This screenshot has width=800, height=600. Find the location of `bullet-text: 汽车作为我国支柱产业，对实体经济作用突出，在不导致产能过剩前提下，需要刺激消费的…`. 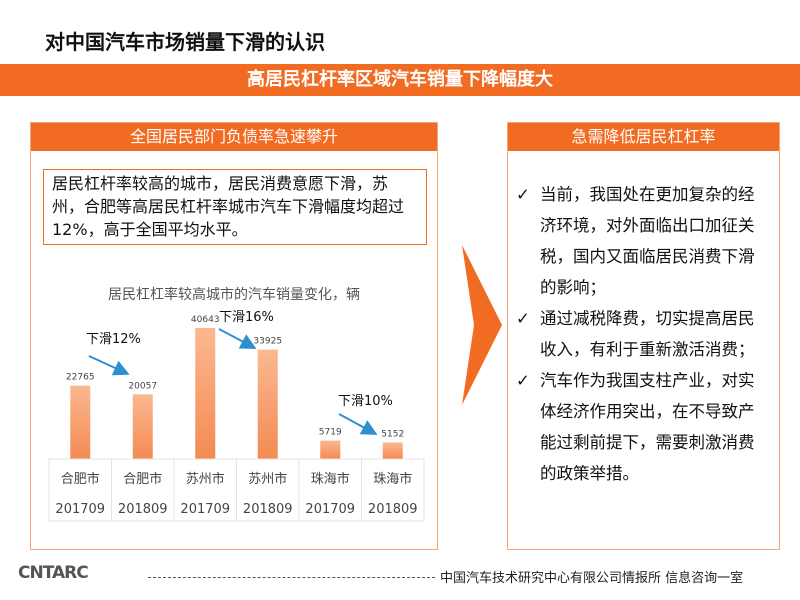

bullet-text: 汽车作为我国支柱产业，对实体经济作用突出，在不导致产能过剩前提下，需要刺激消费的… is located at coordinates (647, 427).